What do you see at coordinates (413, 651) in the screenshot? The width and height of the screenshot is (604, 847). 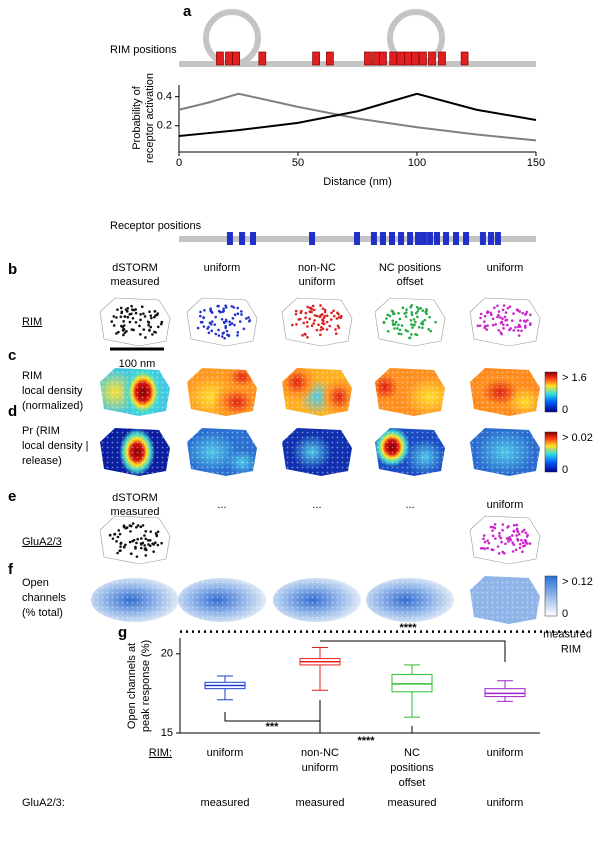 I see `bracket` at bounding box center [413, 651].